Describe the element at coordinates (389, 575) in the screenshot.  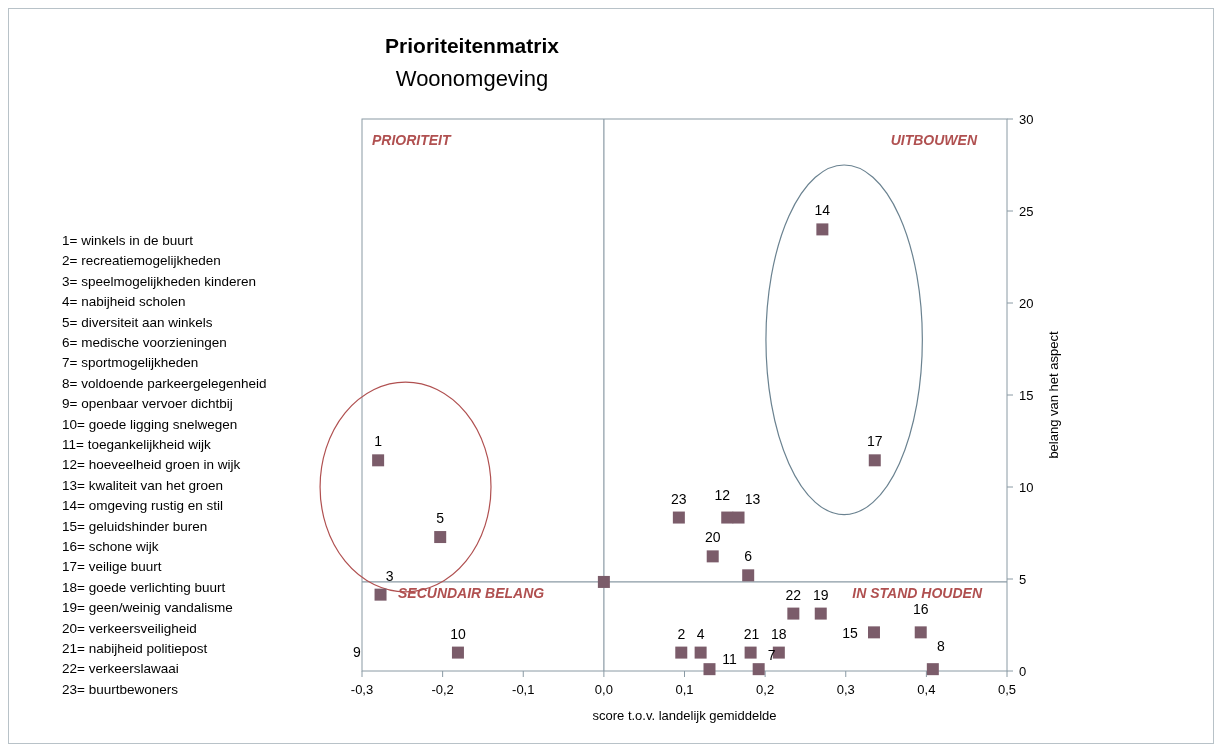
I see `annotation: 3` at that location.